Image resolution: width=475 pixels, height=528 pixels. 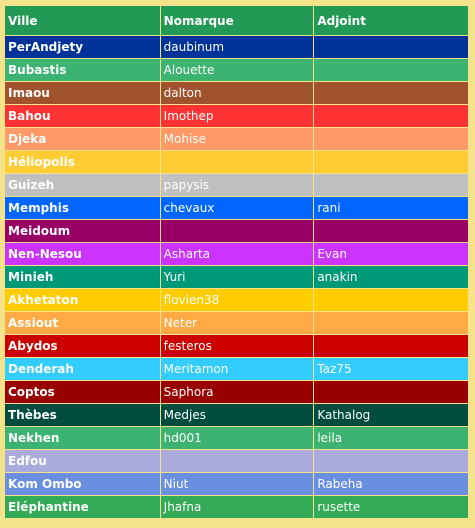 What do you see at coordinates (82, 139) in the screenshot?
I see `city-cell: Djeka` at bounding box center [82, 139].